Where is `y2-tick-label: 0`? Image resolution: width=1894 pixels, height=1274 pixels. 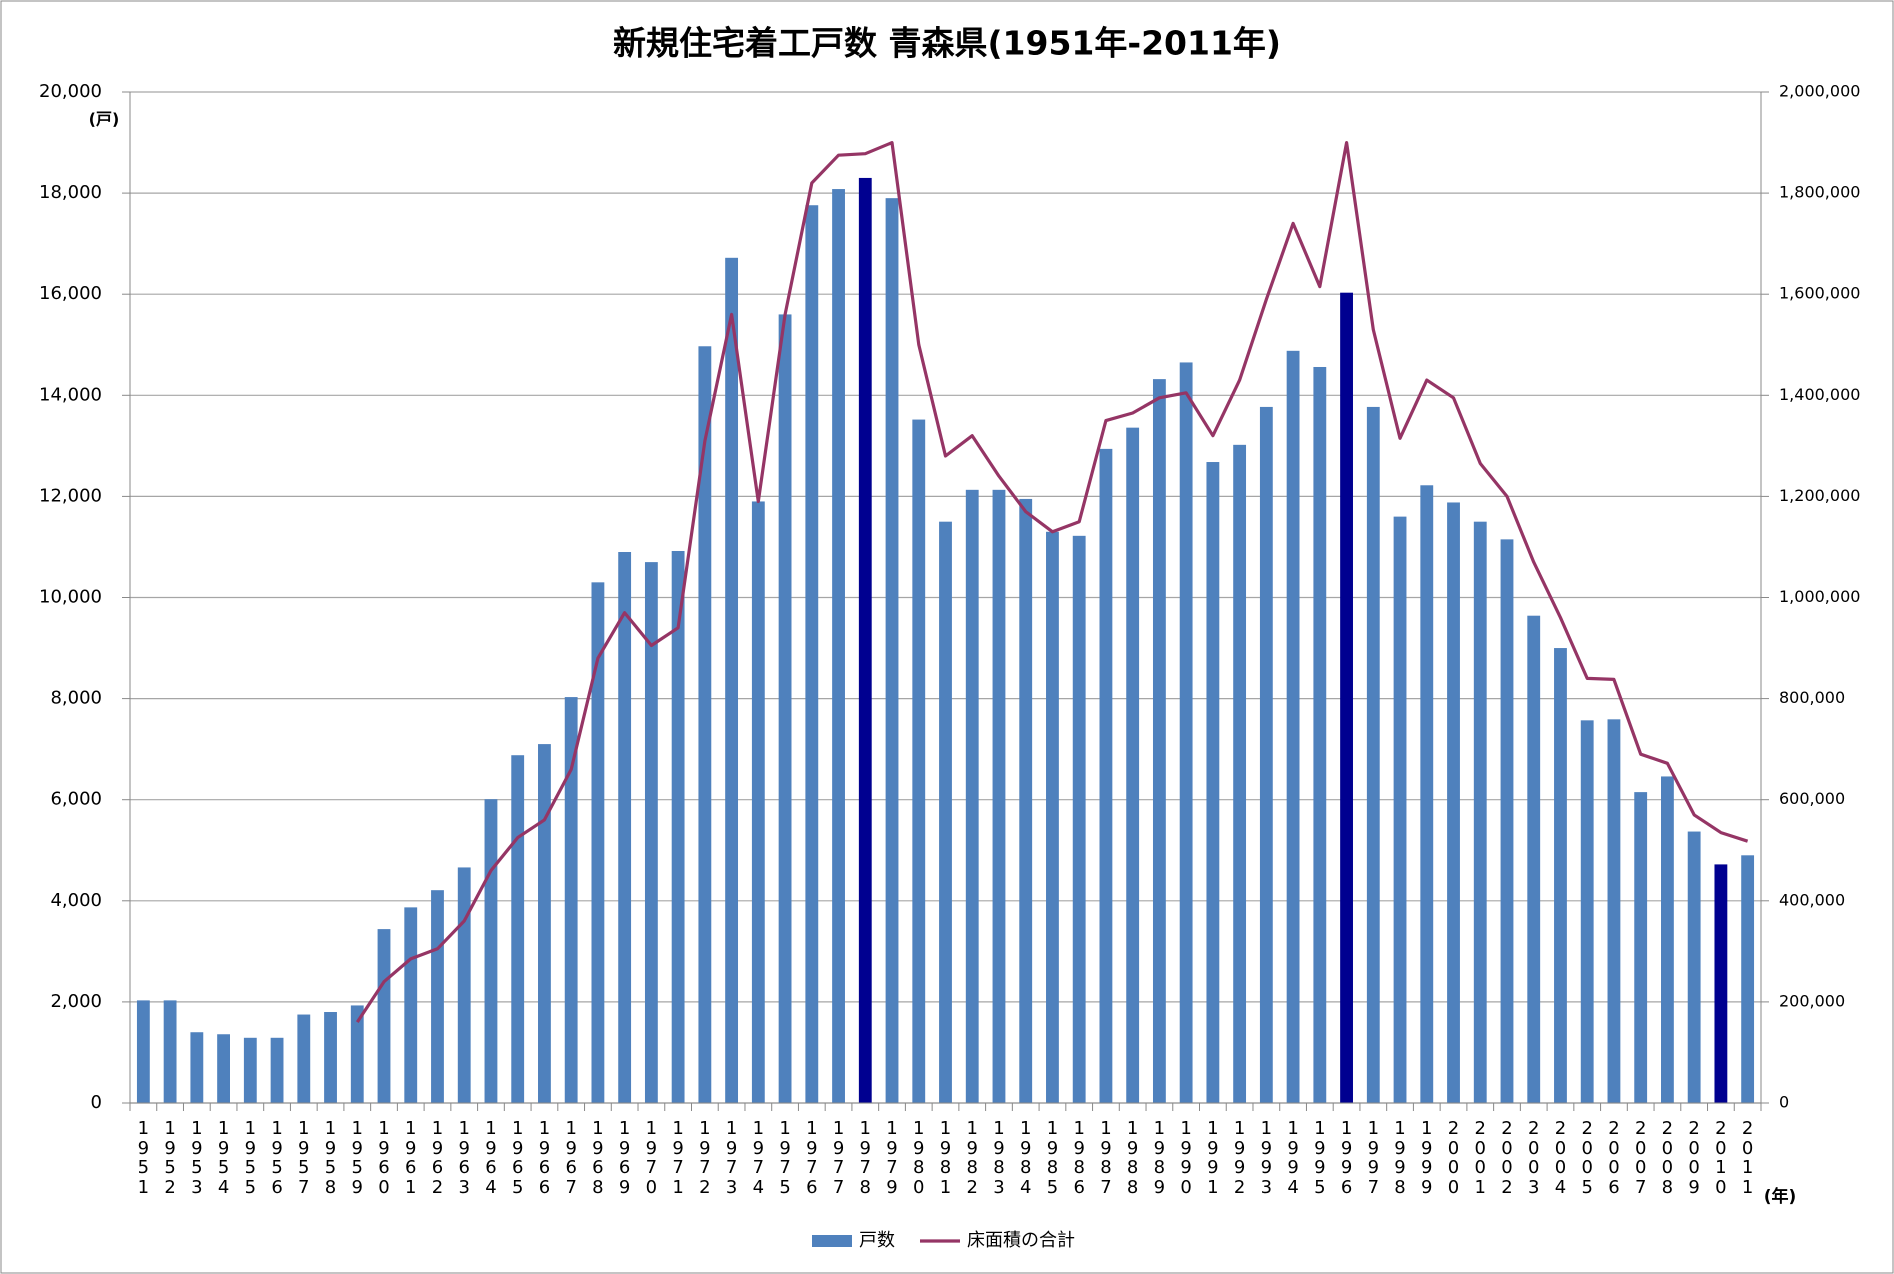
y2-tick-label: 0 is located at coordinates (1784, 1102).